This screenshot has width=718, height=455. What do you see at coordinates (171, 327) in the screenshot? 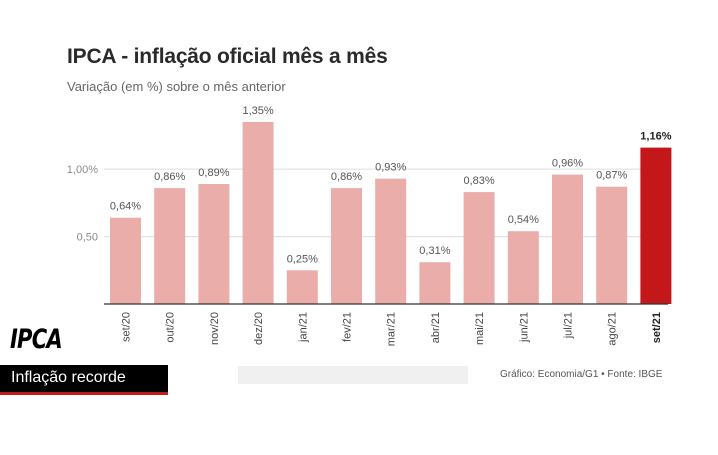
I see `x-tick-label: out/20` at bounding box center [171, 327].